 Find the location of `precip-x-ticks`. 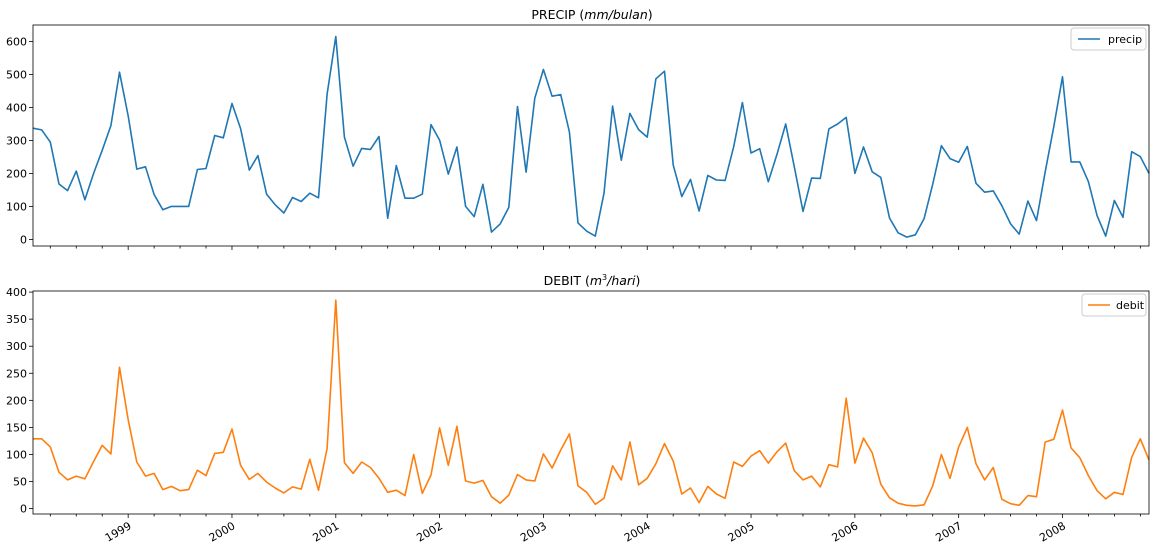

precip-x-ticks is located at coordinates (595, 248).